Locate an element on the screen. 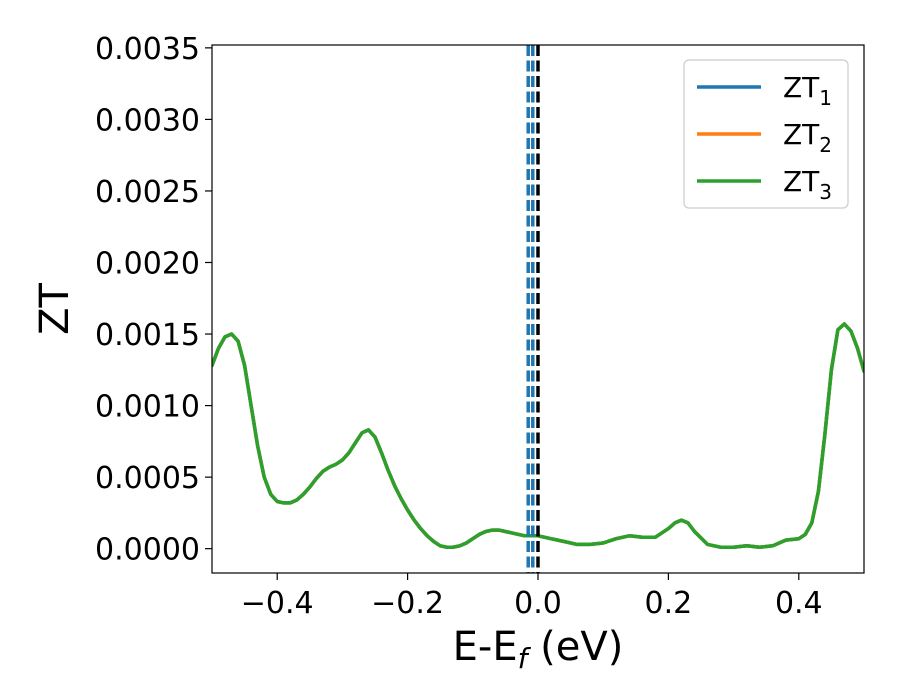 The width and height of the screenshot is (900, 700). x-tick-label: −0.4 is located at coordinates (277, 603).